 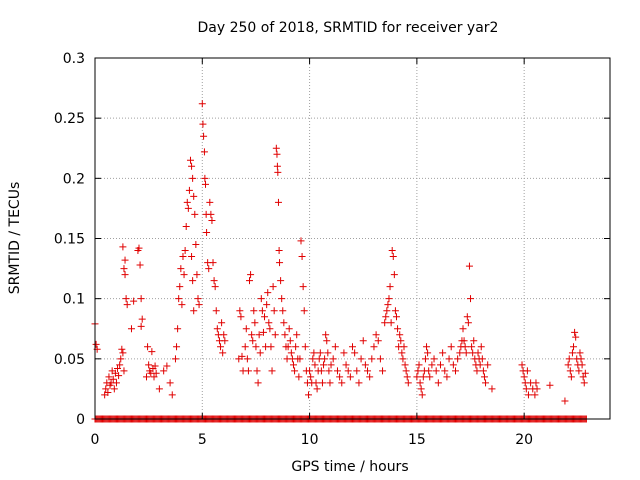 I want to click on x-tick-label: 5, so click(x=202, y=440).